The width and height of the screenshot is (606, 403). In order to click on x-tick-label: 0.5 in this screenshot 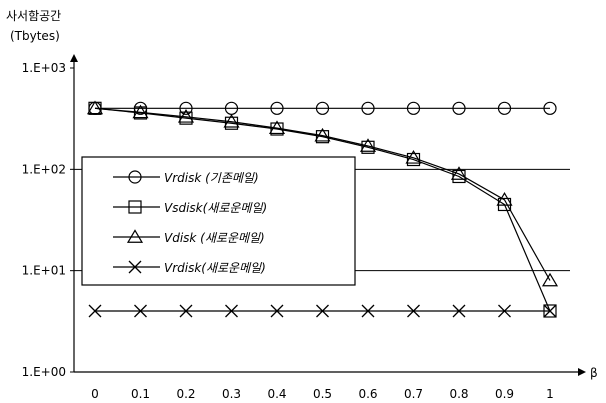, I will do `click(322, 394)`.